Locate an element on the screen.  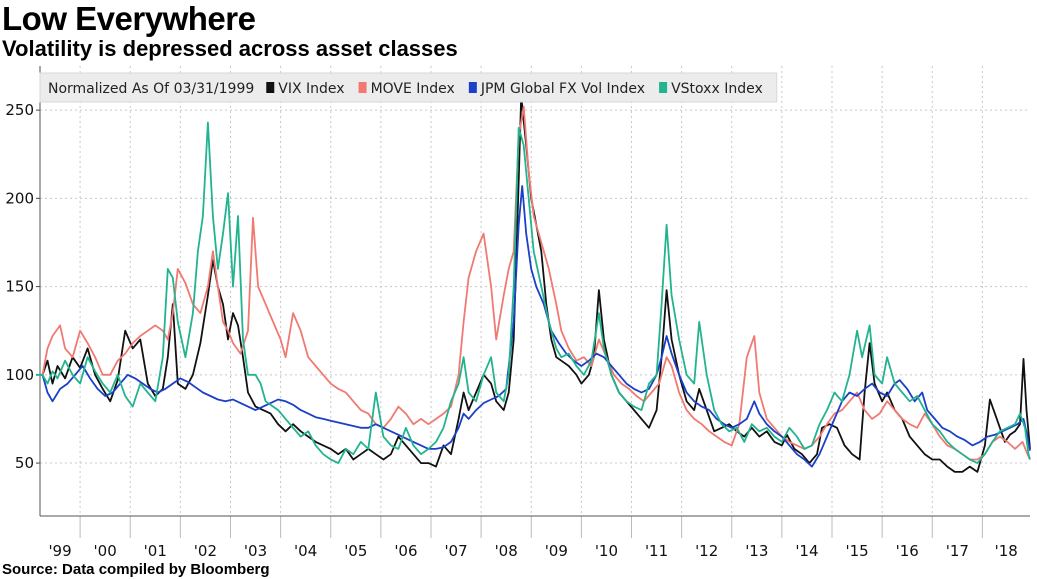
legend-title: Normalized As Of 03/31/1999 is located at coordinates (151, 89).